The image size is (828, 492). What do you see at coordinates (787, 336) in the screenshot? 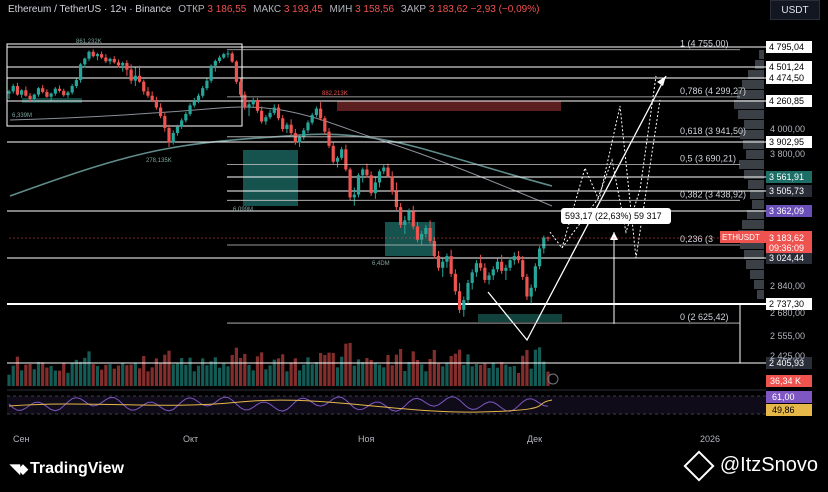
I see `price-tick-label: 2 555,00` at bounding box center [787, 336].